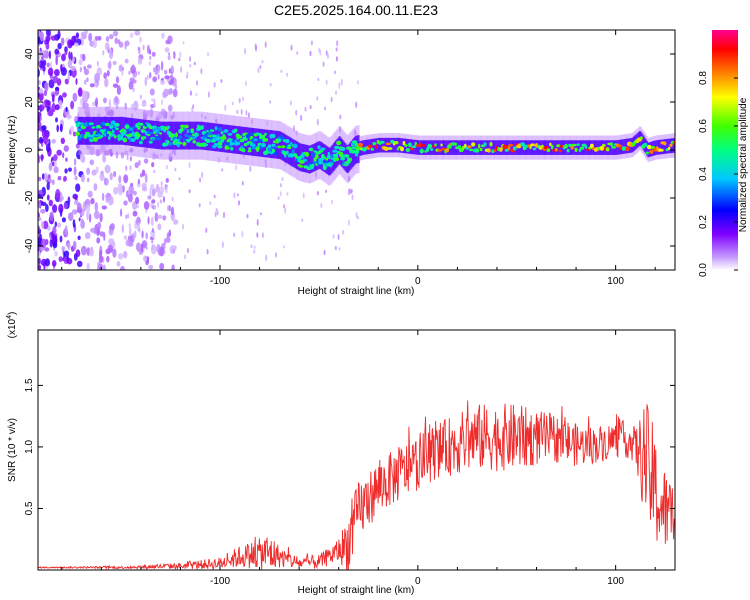 This screenshot has height=600, width=750. What do you see at coordinates (718, 174) in the screenshot?
I see `colorbar-ticks: 0.0 0.2 0.4 0.6 0.8` at bounding box center [718, 174].